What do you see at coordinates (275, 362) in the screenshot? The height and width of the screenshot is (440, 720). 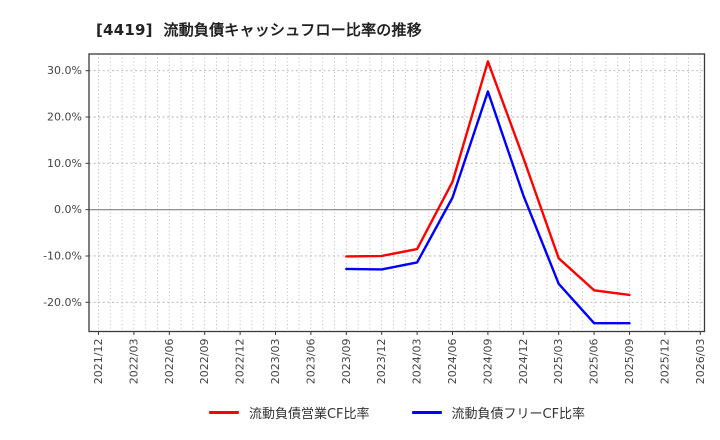 I see `svg-text: 2023/03` at bounding box center [275, 362].